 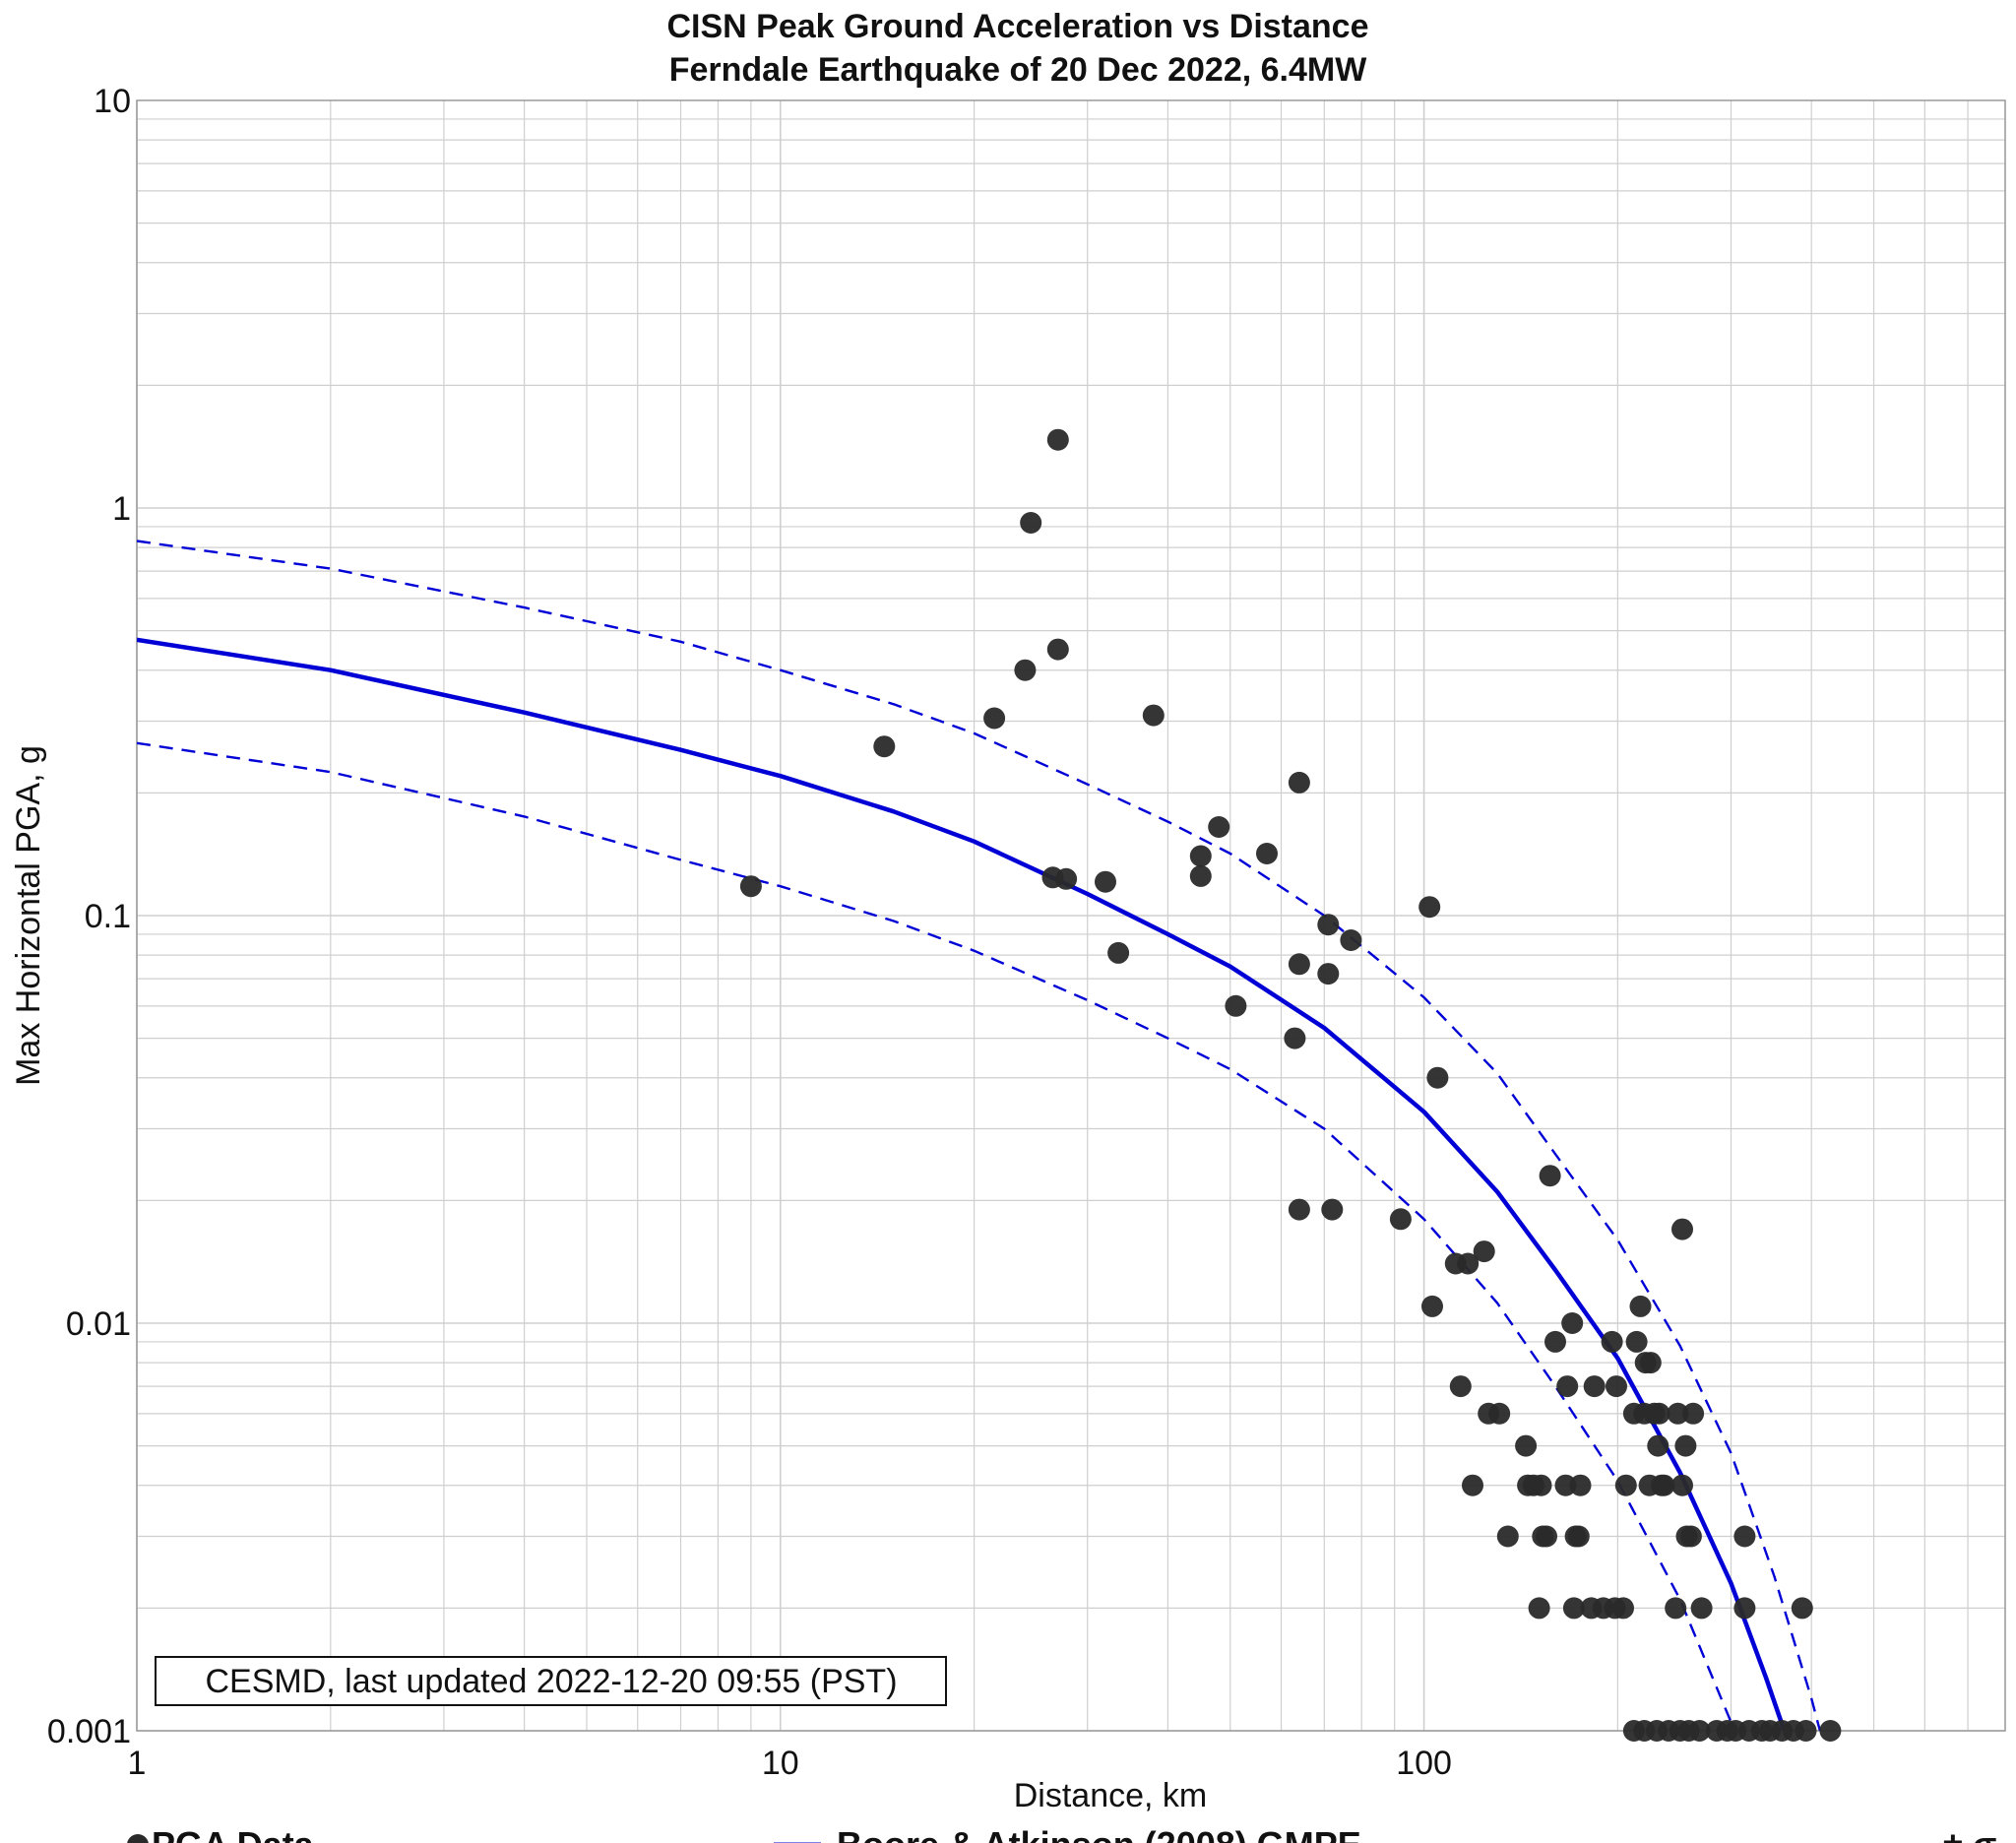 What do you see at coordinates (137, 1763) in the screenshot?
I see `x-tick-label: 1` at bounding box center [137, 1763].